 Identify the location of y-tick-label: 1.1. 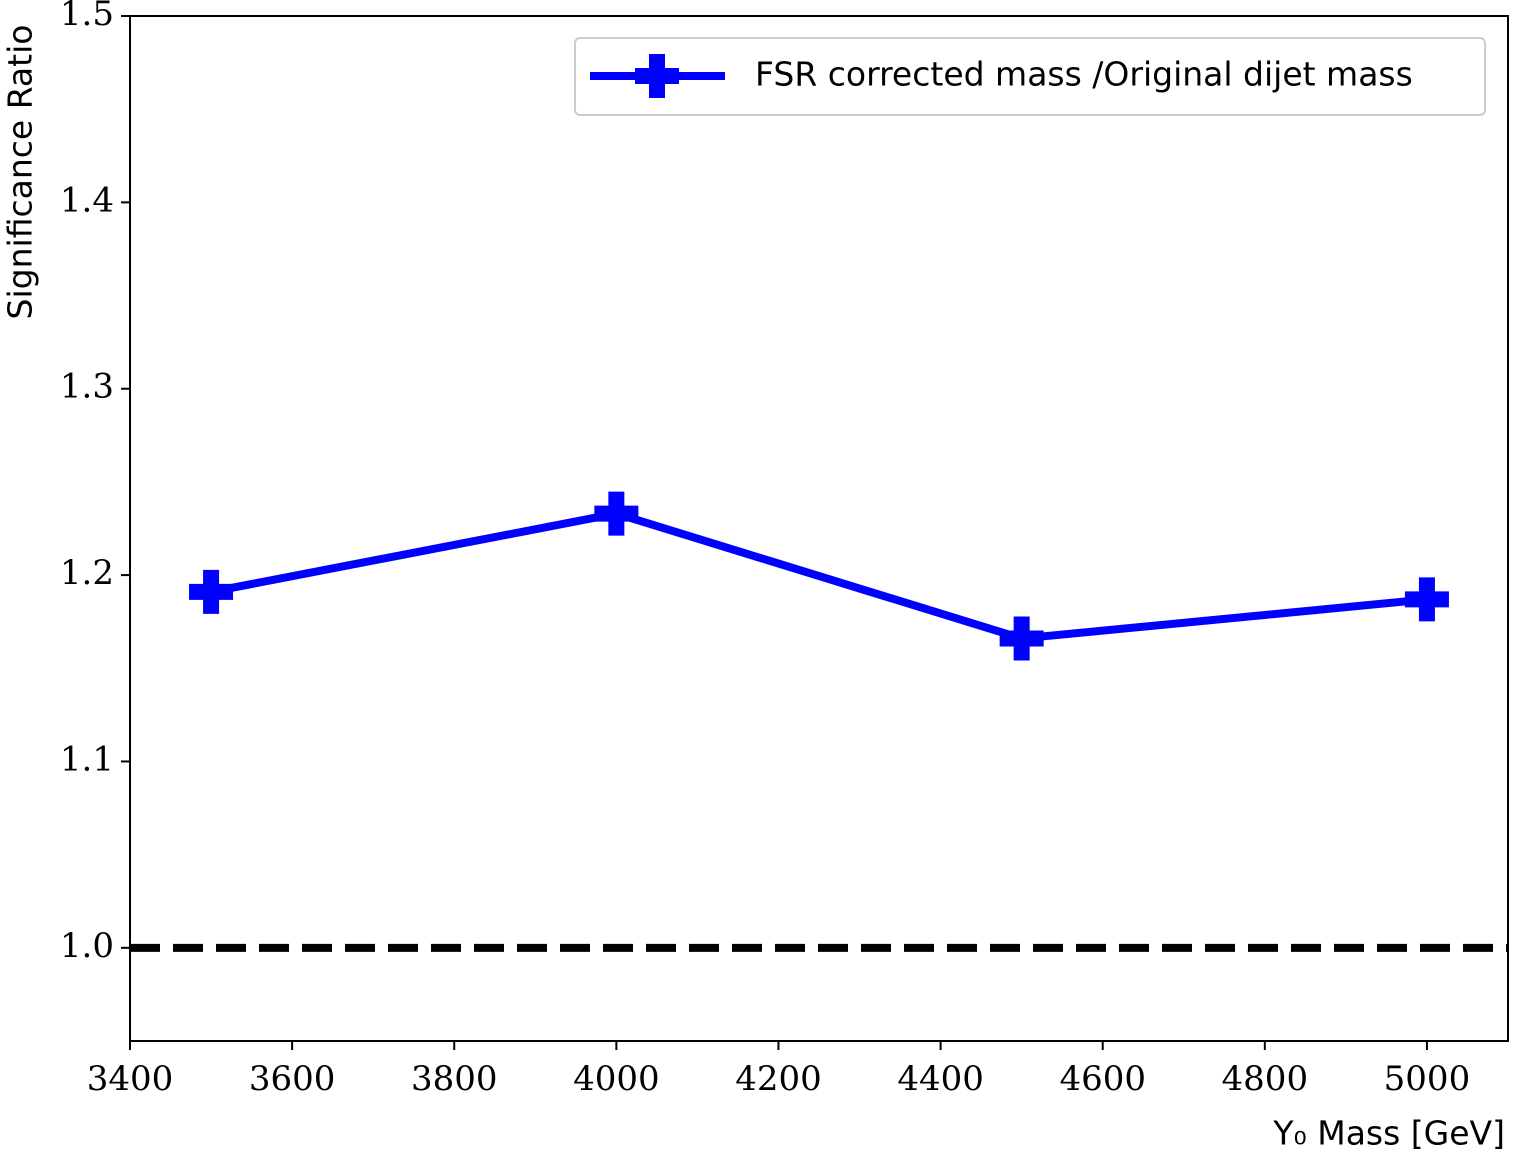
(87, 759).